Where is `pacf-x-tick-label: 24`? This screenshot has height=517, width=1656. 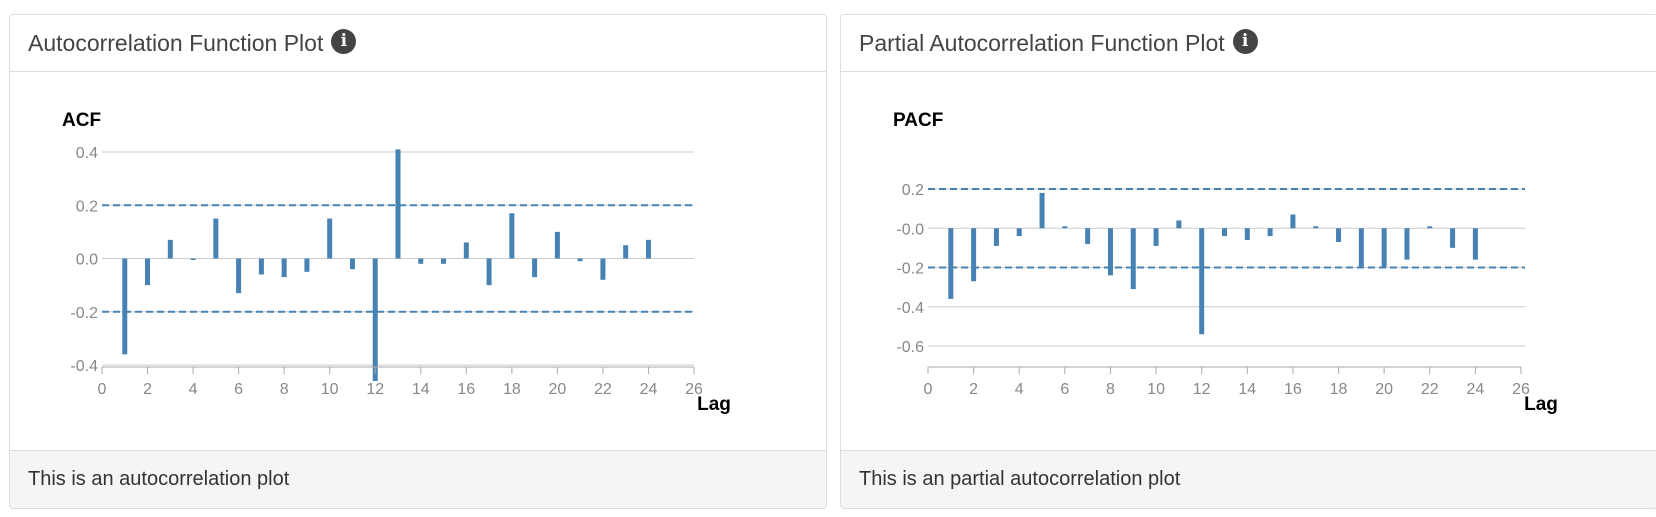 pacf-x-tick-label: 24 is located at coordinates (1475, 389).